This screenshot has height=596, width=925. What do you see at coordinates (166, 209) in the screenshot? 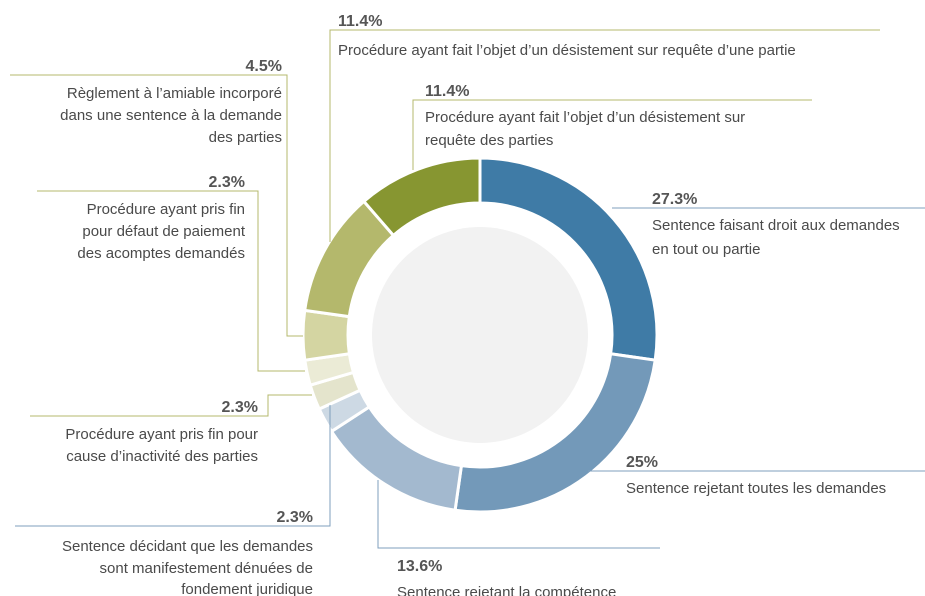
I see `category-label: Procédure ayant pris fin` at bounding box center [166, 209].